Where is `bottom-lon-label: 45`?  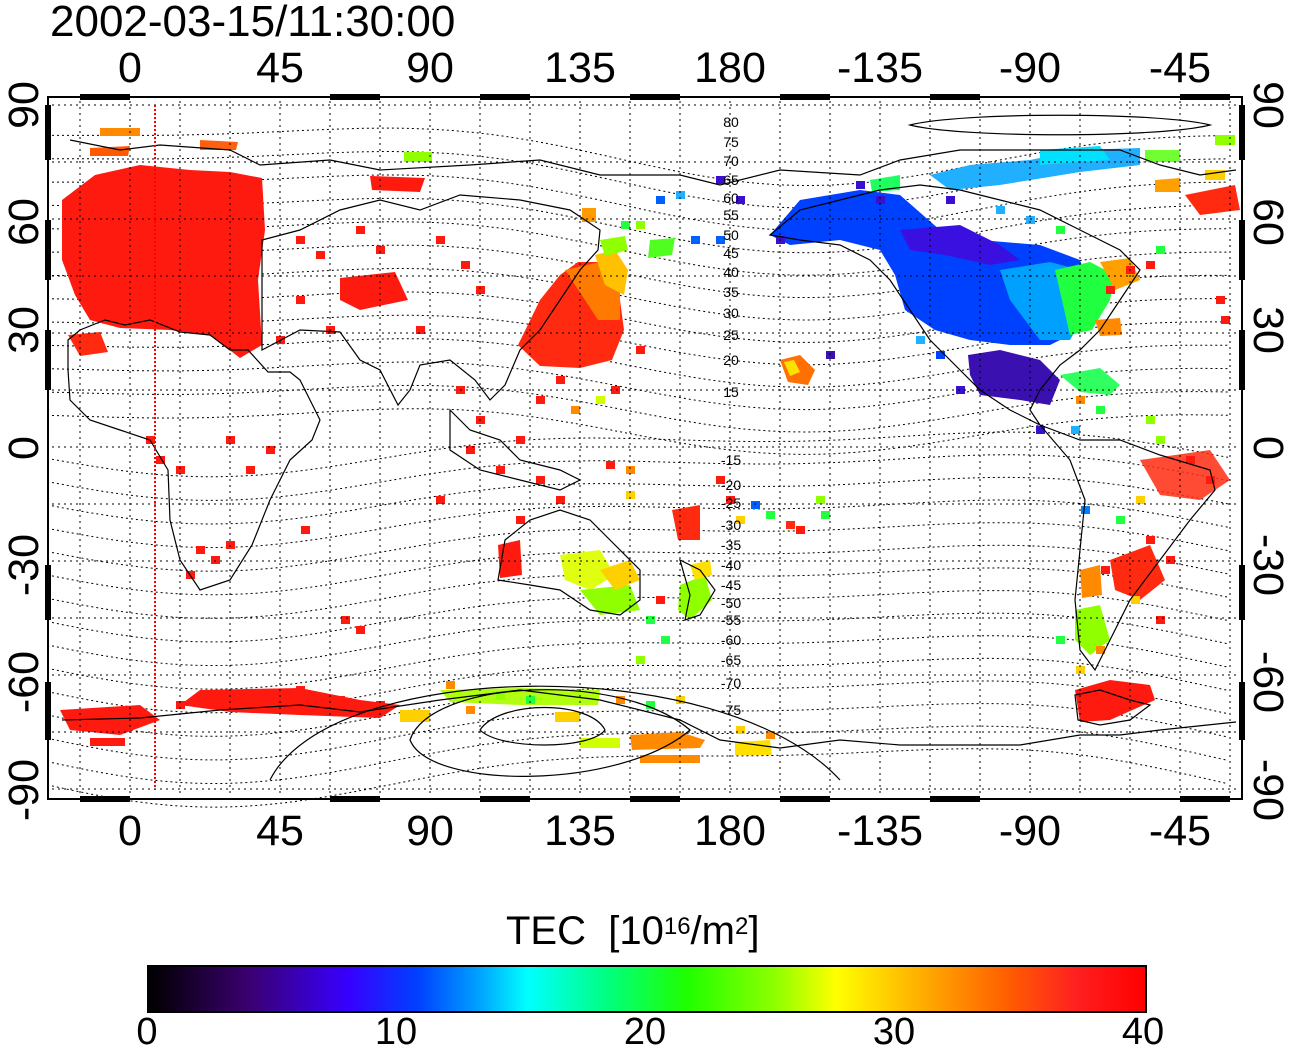 bottom-lon-label: 45 is located at coordinates (280, 831).